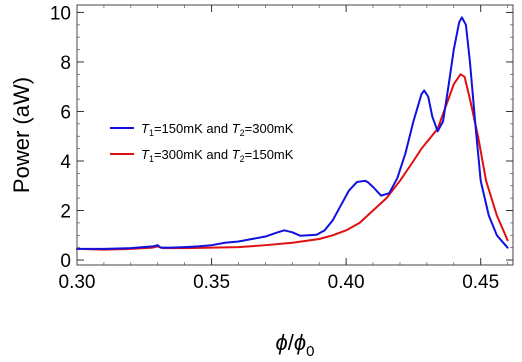 This screenshot has width=522, height=362. I want to click on y-tick-label: 2, so click(65, 212).